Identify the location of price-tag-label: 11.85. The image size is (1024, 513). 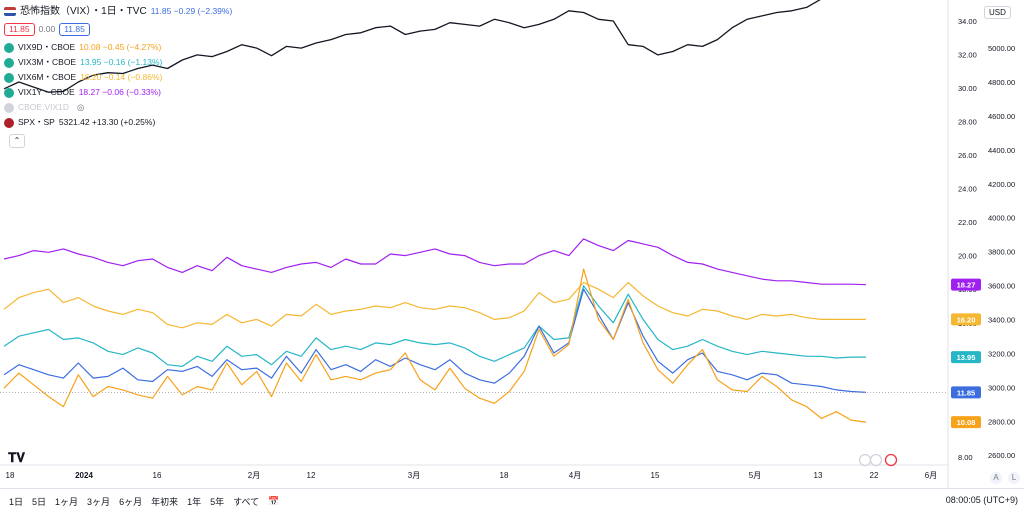
(966, 392).